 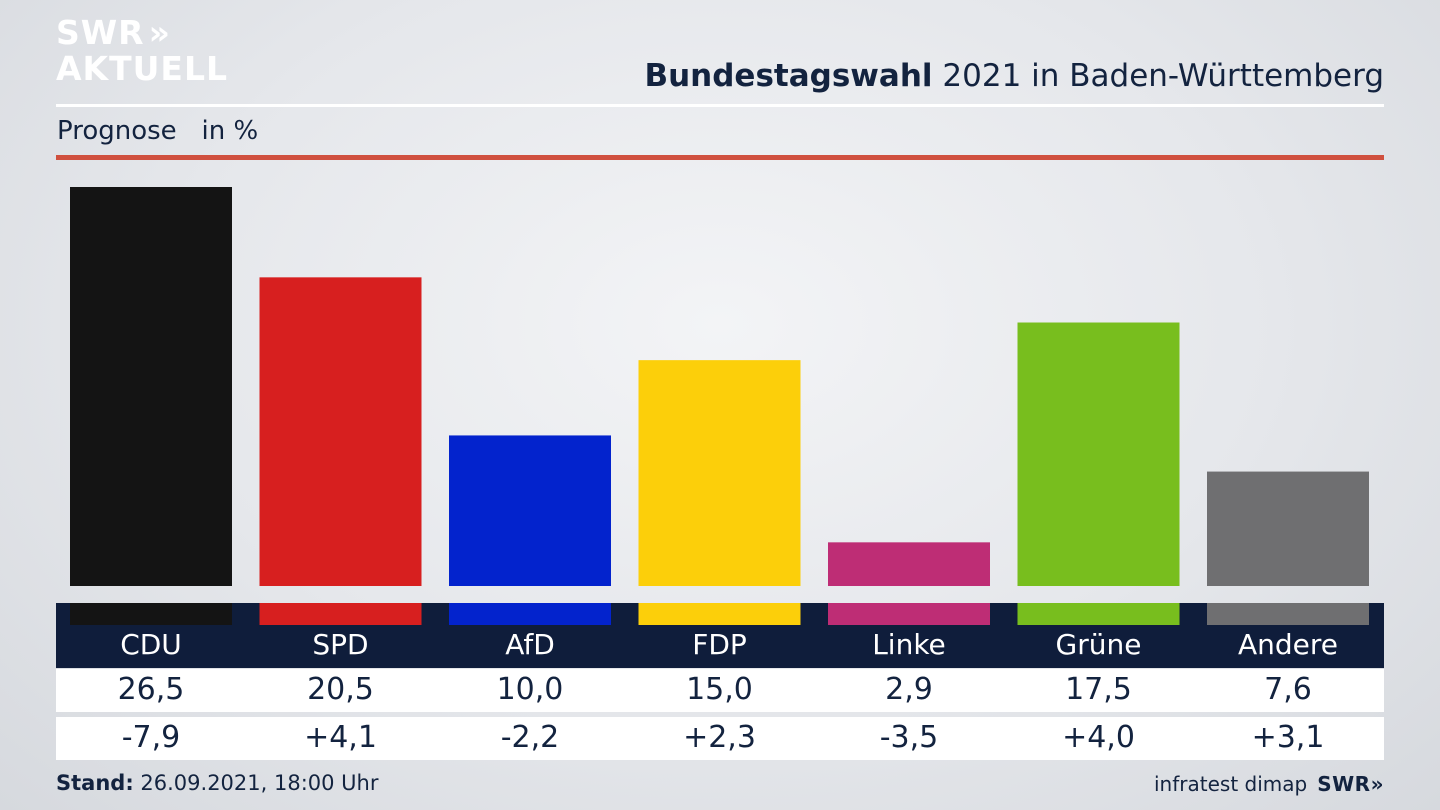 What do you see at coordinates (340, 431) in the screenshot?
I see `bar-spd` at bounding box center [340, 431].